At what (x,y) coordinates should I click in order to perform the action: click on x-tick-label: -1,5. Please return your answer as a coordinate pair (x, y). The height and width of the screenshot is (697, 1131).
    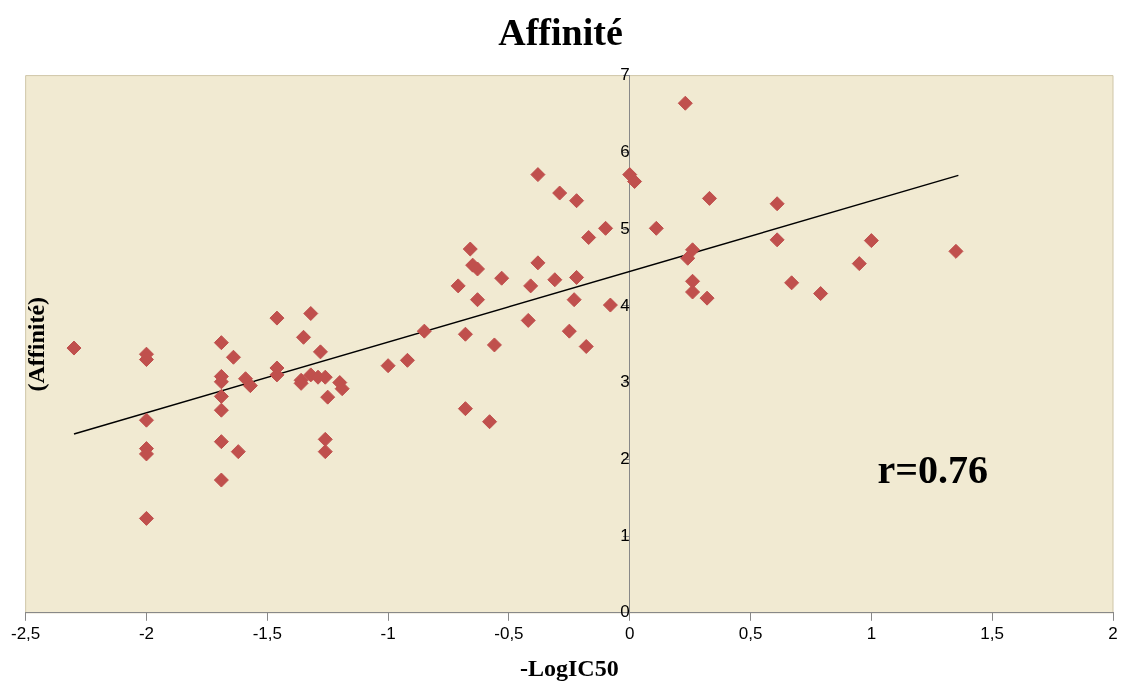
    Looking at the image, I should click on (267, 633).